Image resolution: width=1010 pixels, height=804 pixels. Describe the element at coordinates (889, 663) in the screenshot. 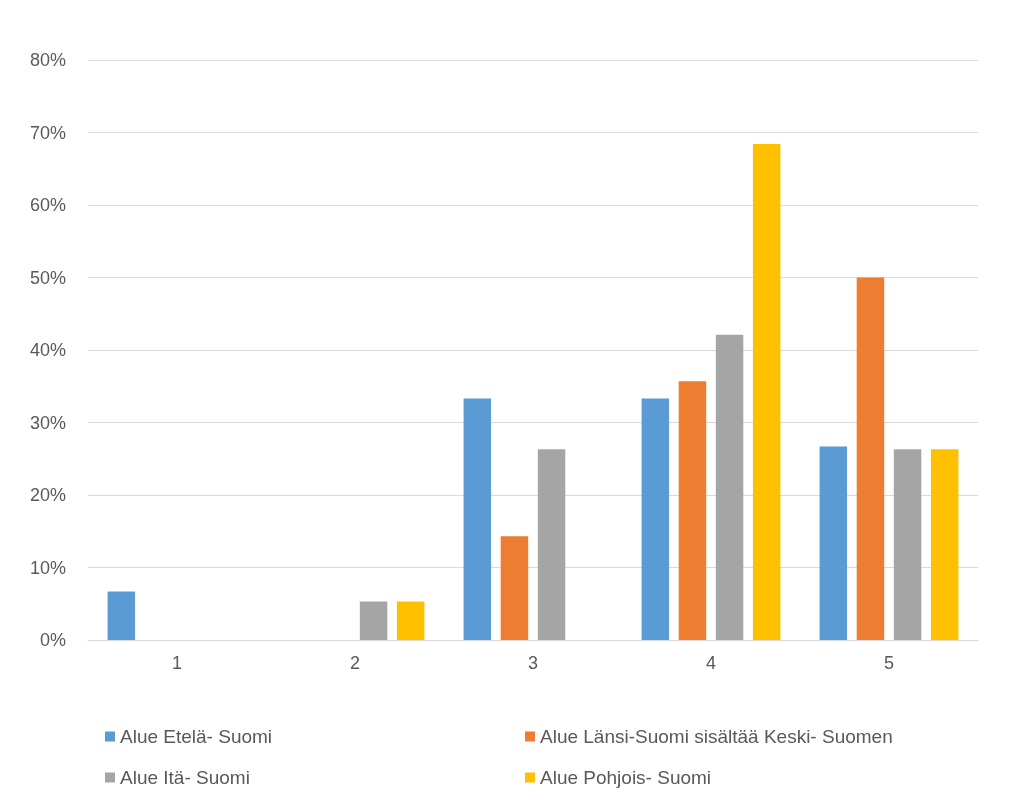

I see `x-tick-label: 5` at that location.